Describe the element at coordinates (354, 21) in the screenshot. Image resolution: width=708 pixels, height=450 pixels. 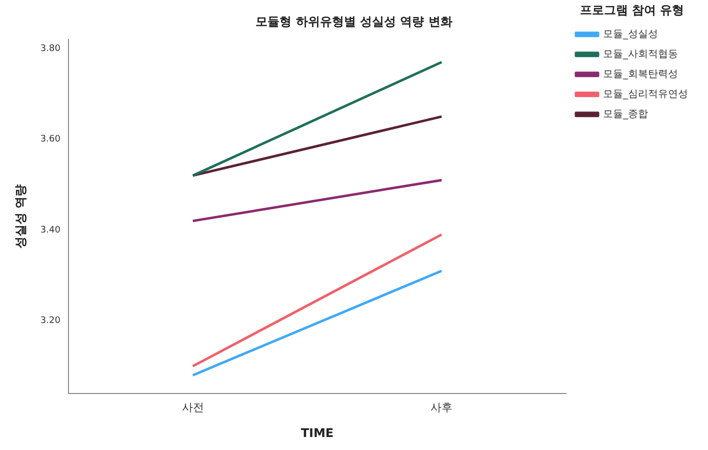
I see `chart-title: 모듈형 하위유형별 성실성 역량 변화` at that location.